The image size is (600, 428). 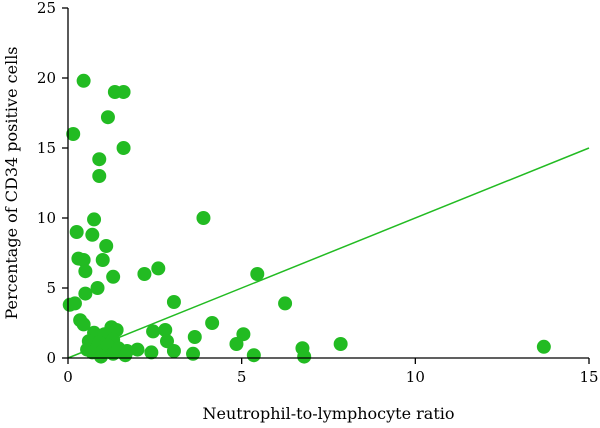 What do you see at coordinates (11, 182) in the screenshot?
I see `y-axis-label: Percentage of CD34 positive cells` at bounding box center [11, 182].